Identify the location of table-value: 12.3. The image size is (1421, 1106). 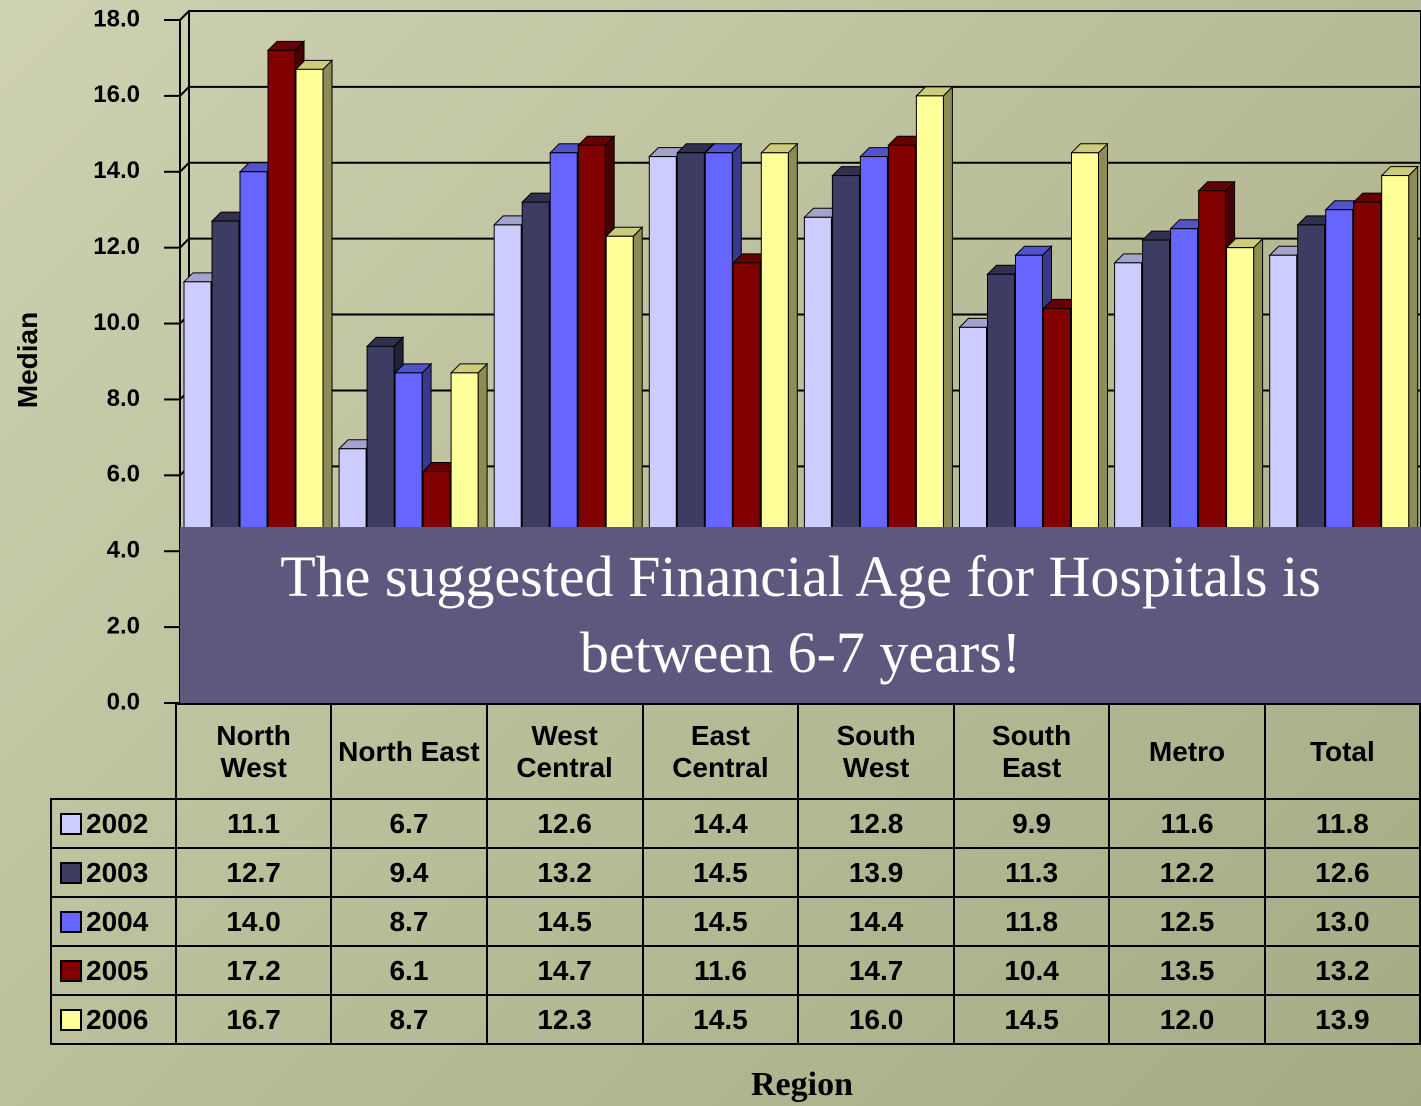
(564, 1019).